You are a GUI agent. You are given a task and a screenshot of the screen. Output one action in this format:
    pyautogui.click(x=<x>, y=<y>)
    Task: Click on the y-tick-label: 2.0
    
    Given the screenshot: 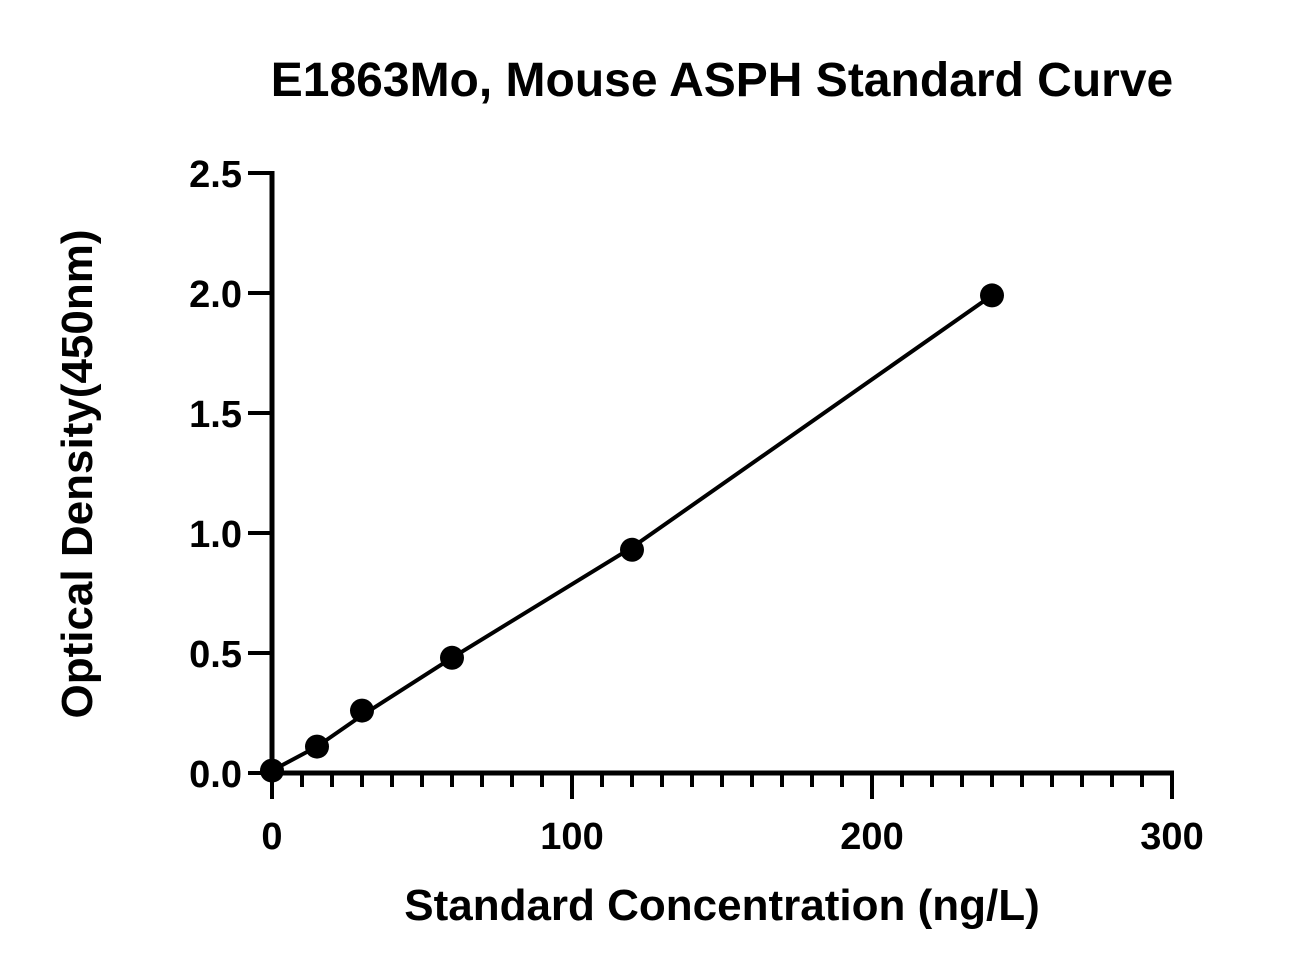 What is the action you would take?
    pyautogui.click(x=215, y=295)
    